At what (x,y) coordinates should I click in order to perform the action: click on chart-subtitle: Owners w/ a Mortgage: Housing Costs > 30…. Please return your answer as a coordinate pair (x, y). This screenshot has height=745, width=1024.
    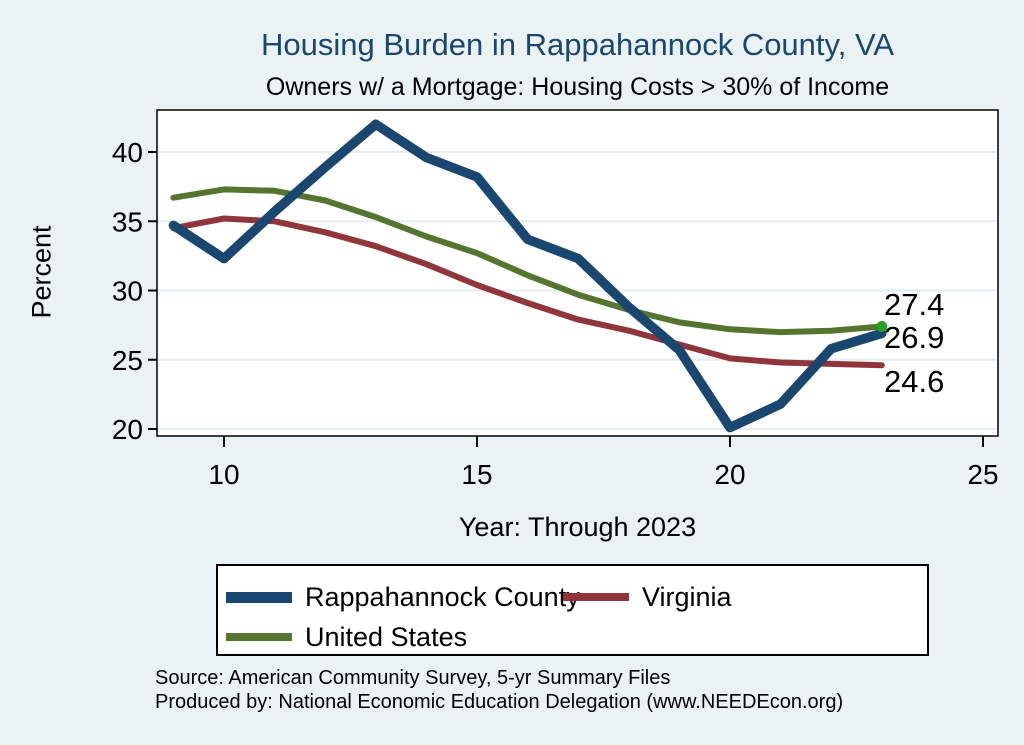
    Looking at the image, I should click on (577, 87).